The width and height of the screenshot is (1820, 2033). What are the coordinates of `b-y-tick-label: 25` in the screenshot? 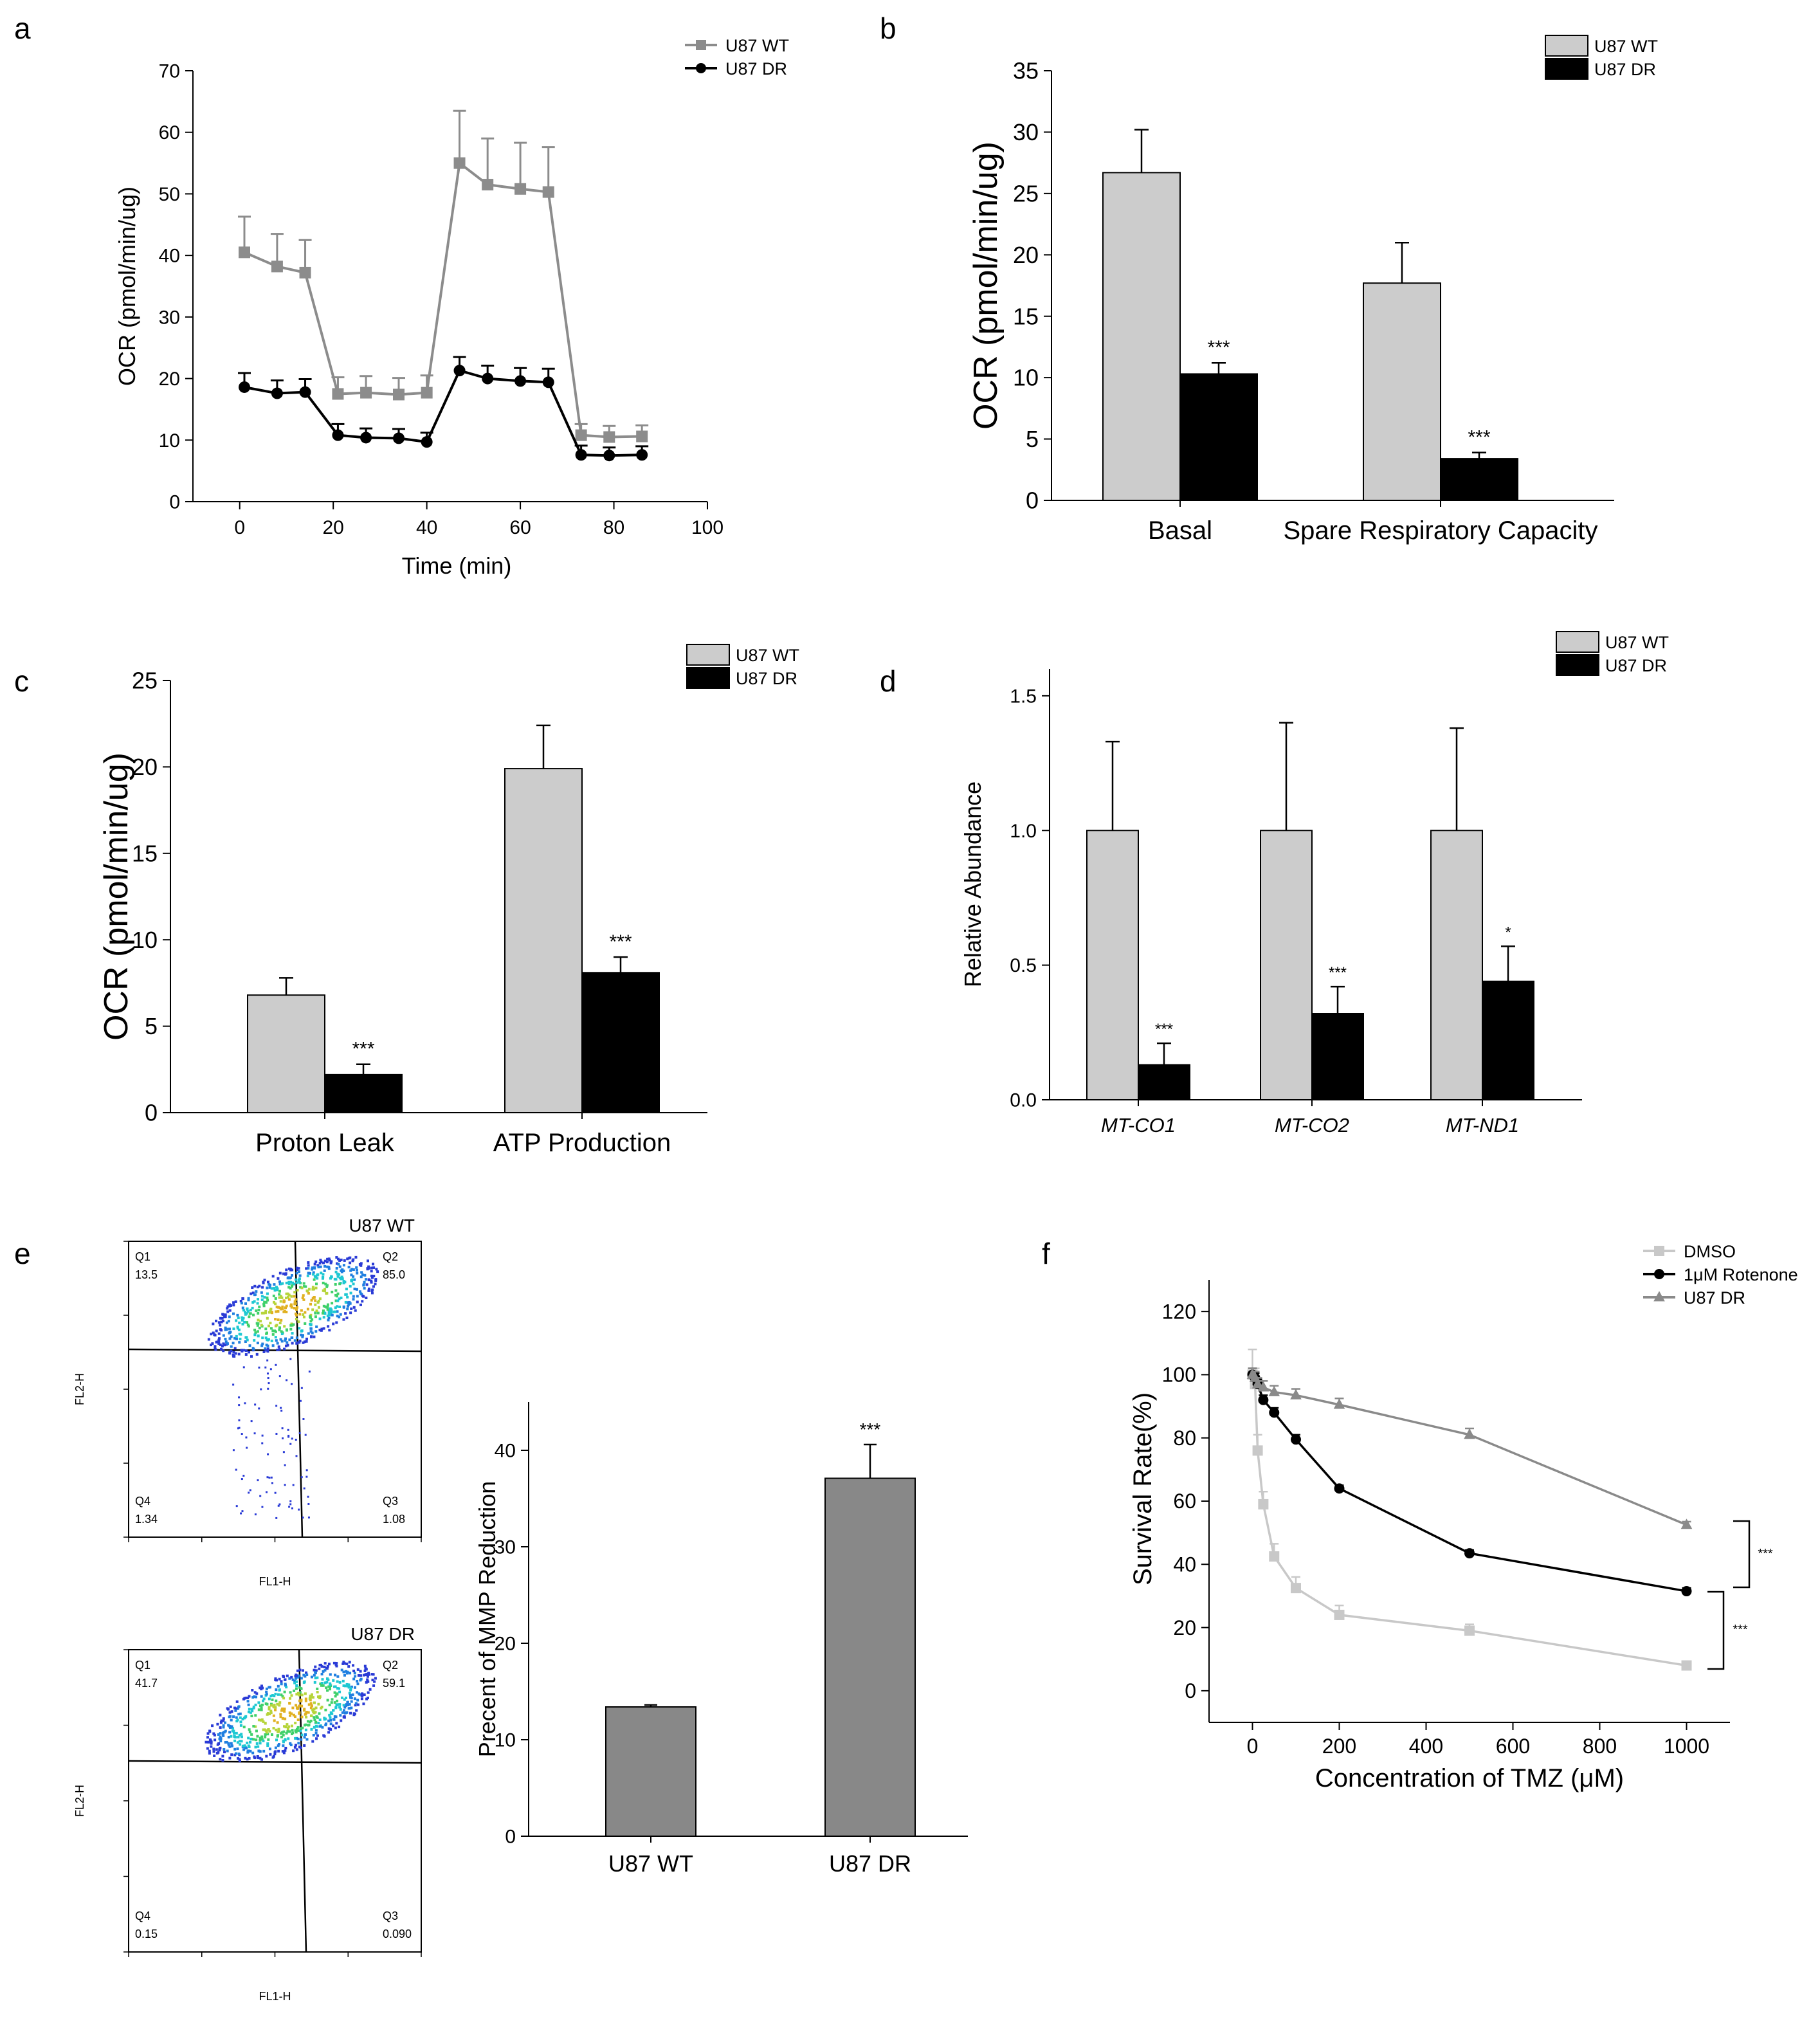 It's located at (1026, 193).